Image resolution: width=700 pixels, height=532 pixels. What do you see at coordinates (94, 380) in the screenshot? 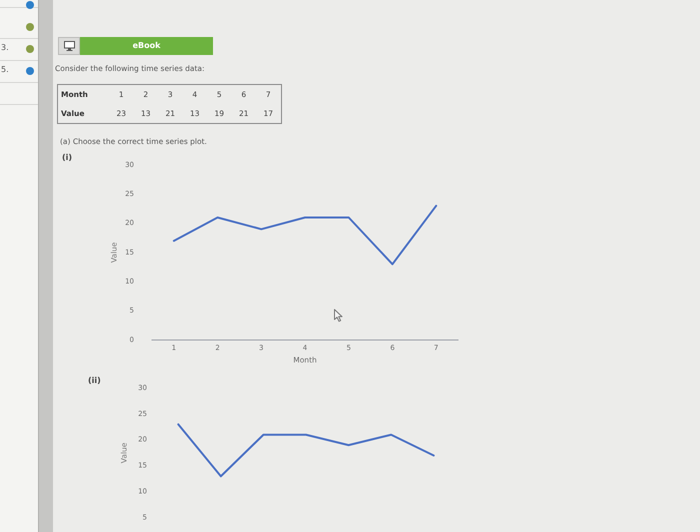
I see `chart-title: (ii)` at bounding box center [94, 380].